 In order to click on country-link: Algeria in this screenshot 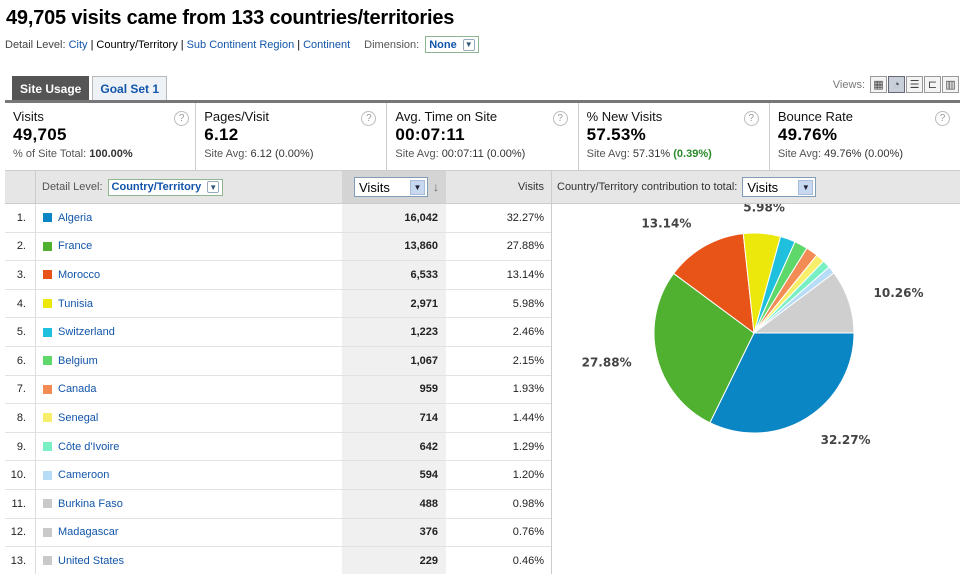, I will do `click(75, 217)`.